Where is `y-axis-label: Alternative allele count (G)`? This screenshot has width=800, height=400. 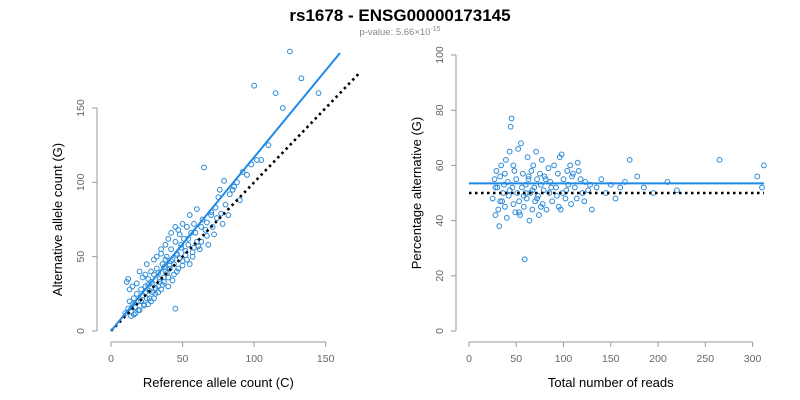 y-axis-label: Alternative allele count (G) is located at coordinates (57, 219).